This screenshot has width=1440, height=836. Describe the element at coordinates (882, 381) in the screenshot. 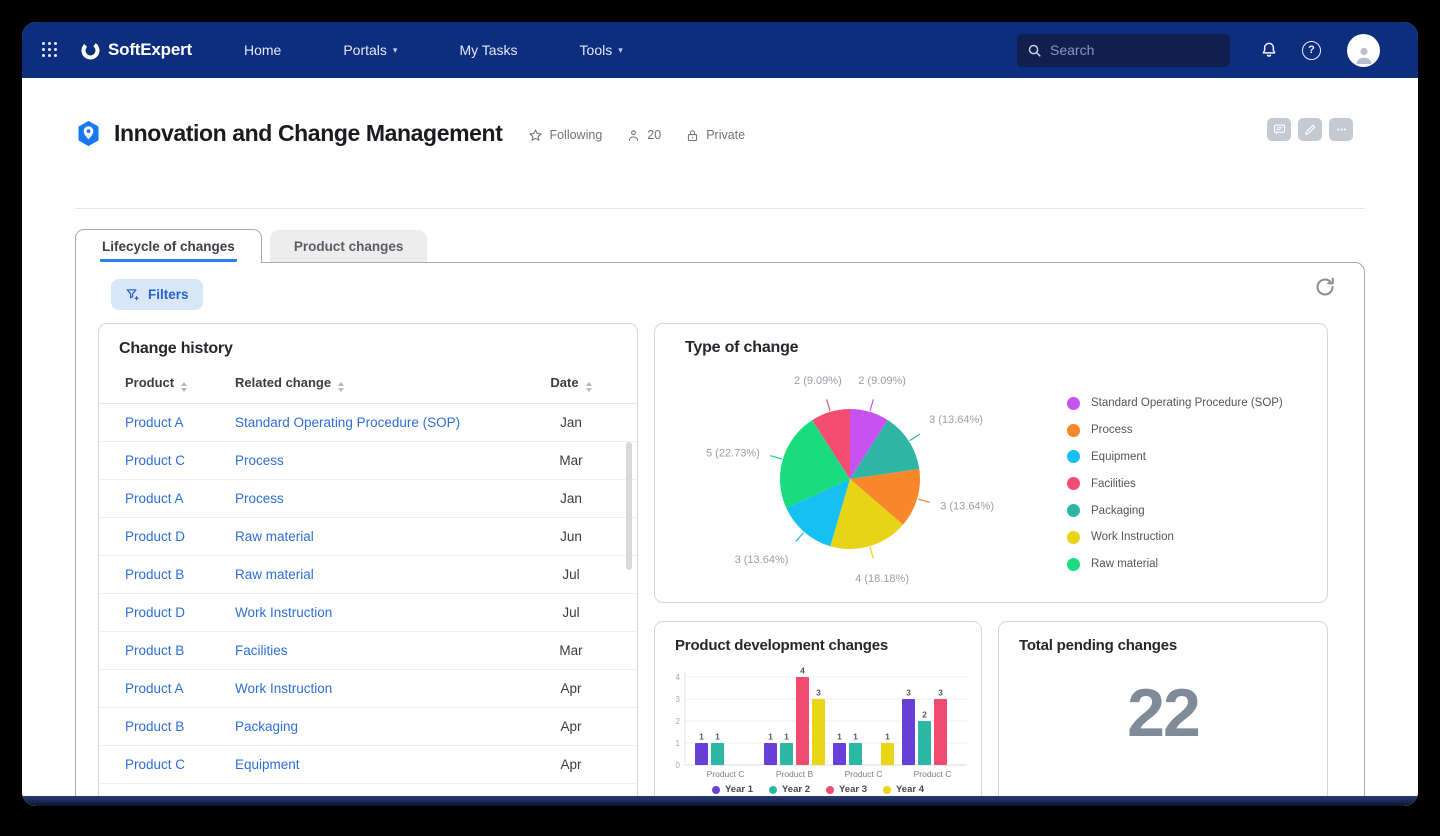

I see `pie-slice-label: 2 (9.09%)` at that location.